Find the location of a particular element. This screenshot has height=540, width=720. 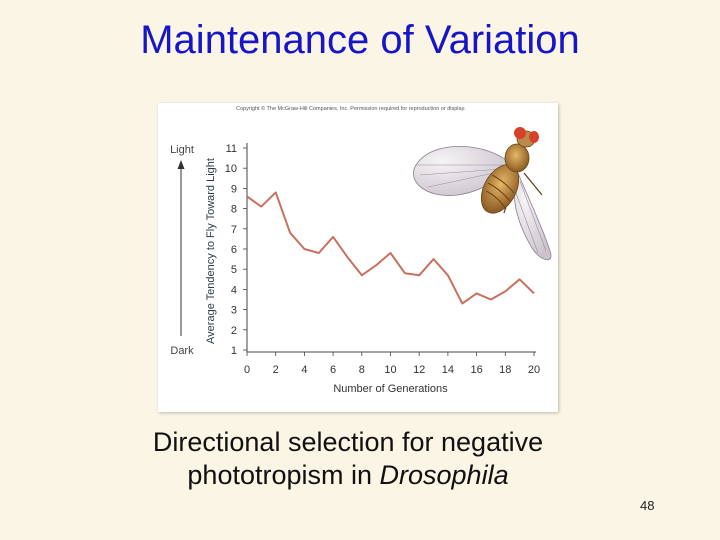

y-tick-label: 5 is located at coordinates (234, 270).